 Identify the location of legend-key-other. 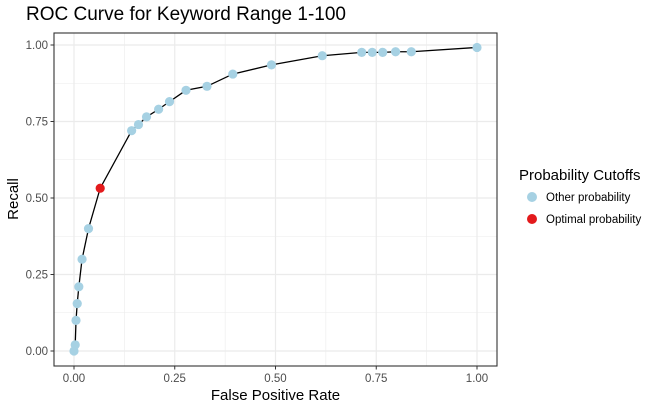
(532, 197).